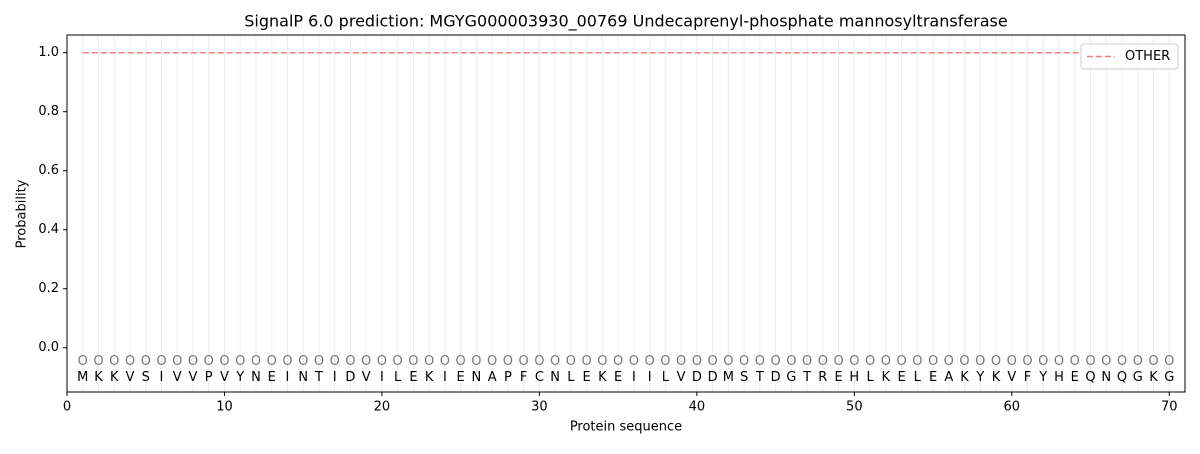 This screenshot has width=1200, height=454. I want to click on legend-label: OTHER, so click(1147, 56).